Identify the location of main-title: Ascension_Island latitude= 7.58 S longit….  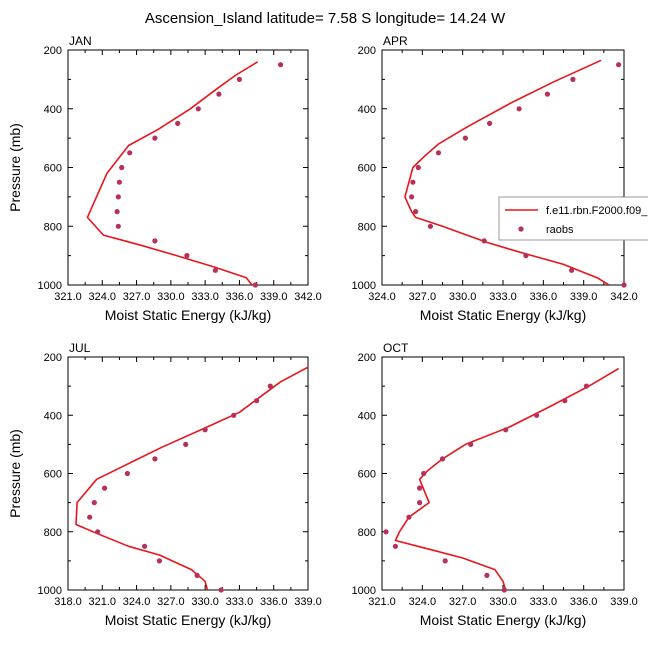
(325, 18).